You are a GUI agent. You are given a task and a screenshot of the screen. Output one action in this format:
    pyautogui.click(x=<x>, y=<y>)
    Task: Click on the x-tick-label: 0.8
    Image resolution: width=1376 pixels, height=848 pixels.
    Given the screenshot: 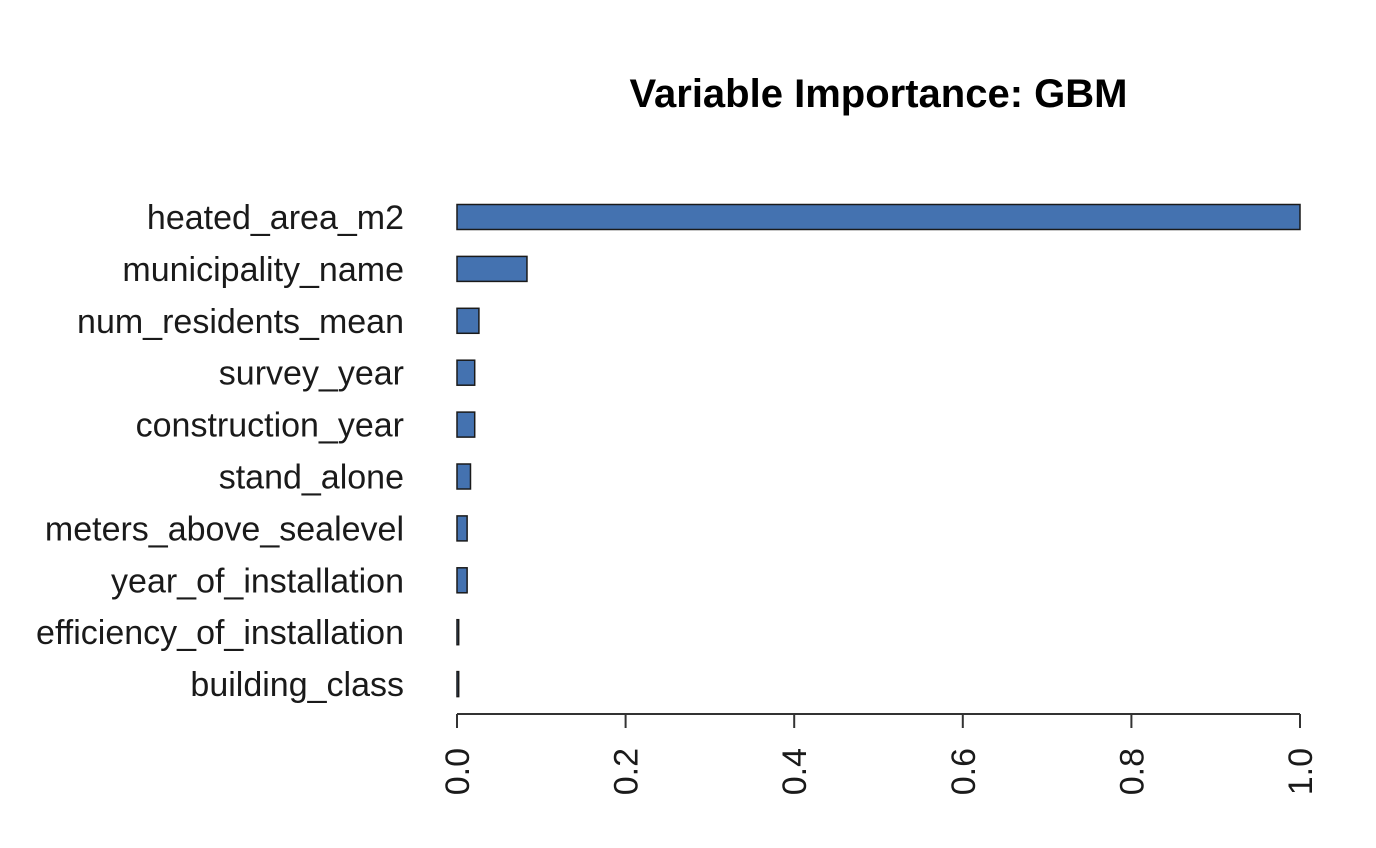 What is the action you would take?
    pyautogui.click(x=1132, y=771)
    